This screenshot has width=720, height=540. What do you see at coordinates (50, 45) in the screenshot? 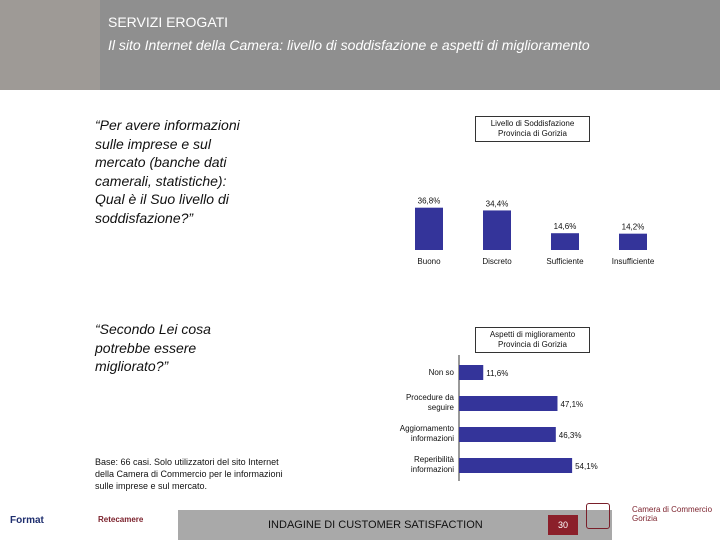
I see `header-decoration` at bounding box center [50, 45].